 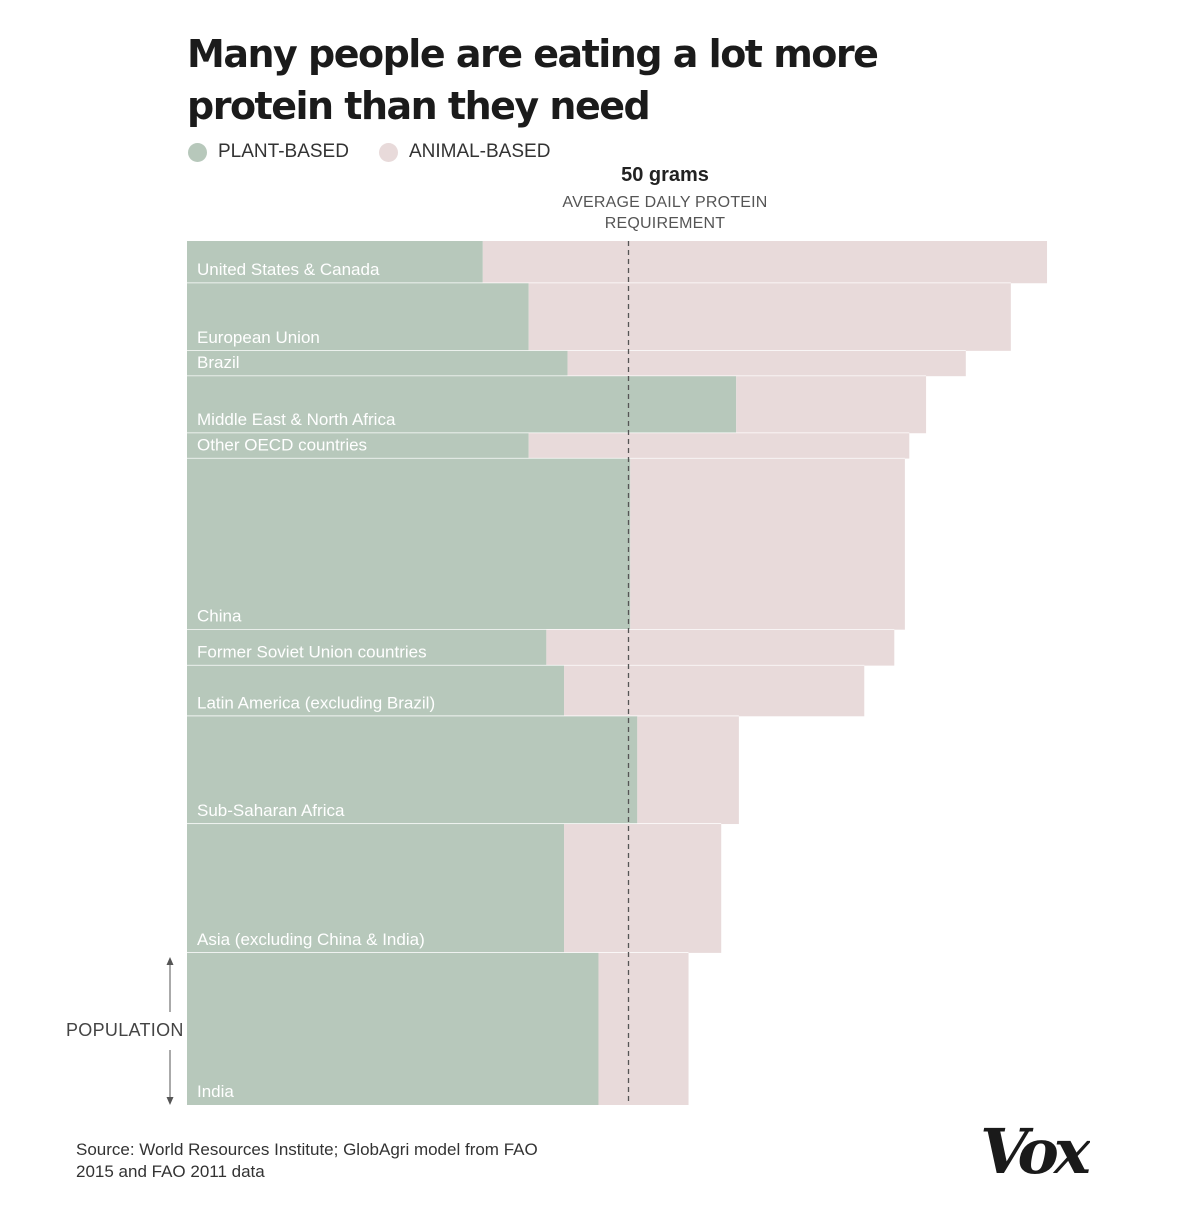 What do you see at coordinates (296, 419) in the screenshot?
I see `category-label: Middle East & North Africa` at bounding box center [296, 419].